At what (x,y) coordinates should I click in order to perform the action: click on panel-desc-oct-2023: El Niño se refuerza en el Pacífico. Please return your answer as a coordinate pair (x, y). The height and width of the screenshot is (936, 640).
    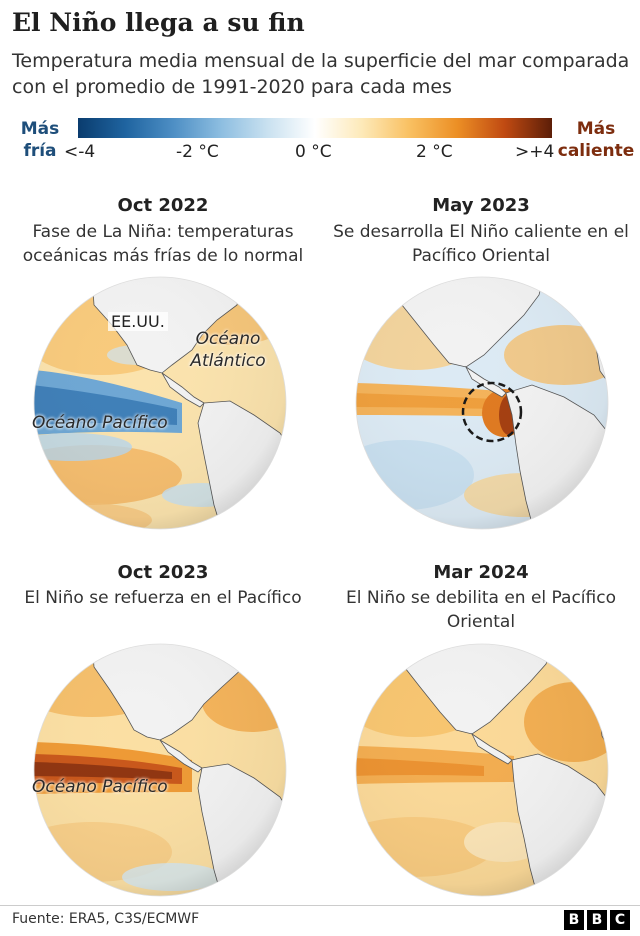
    Looking at the image, I should click on (163, 598).